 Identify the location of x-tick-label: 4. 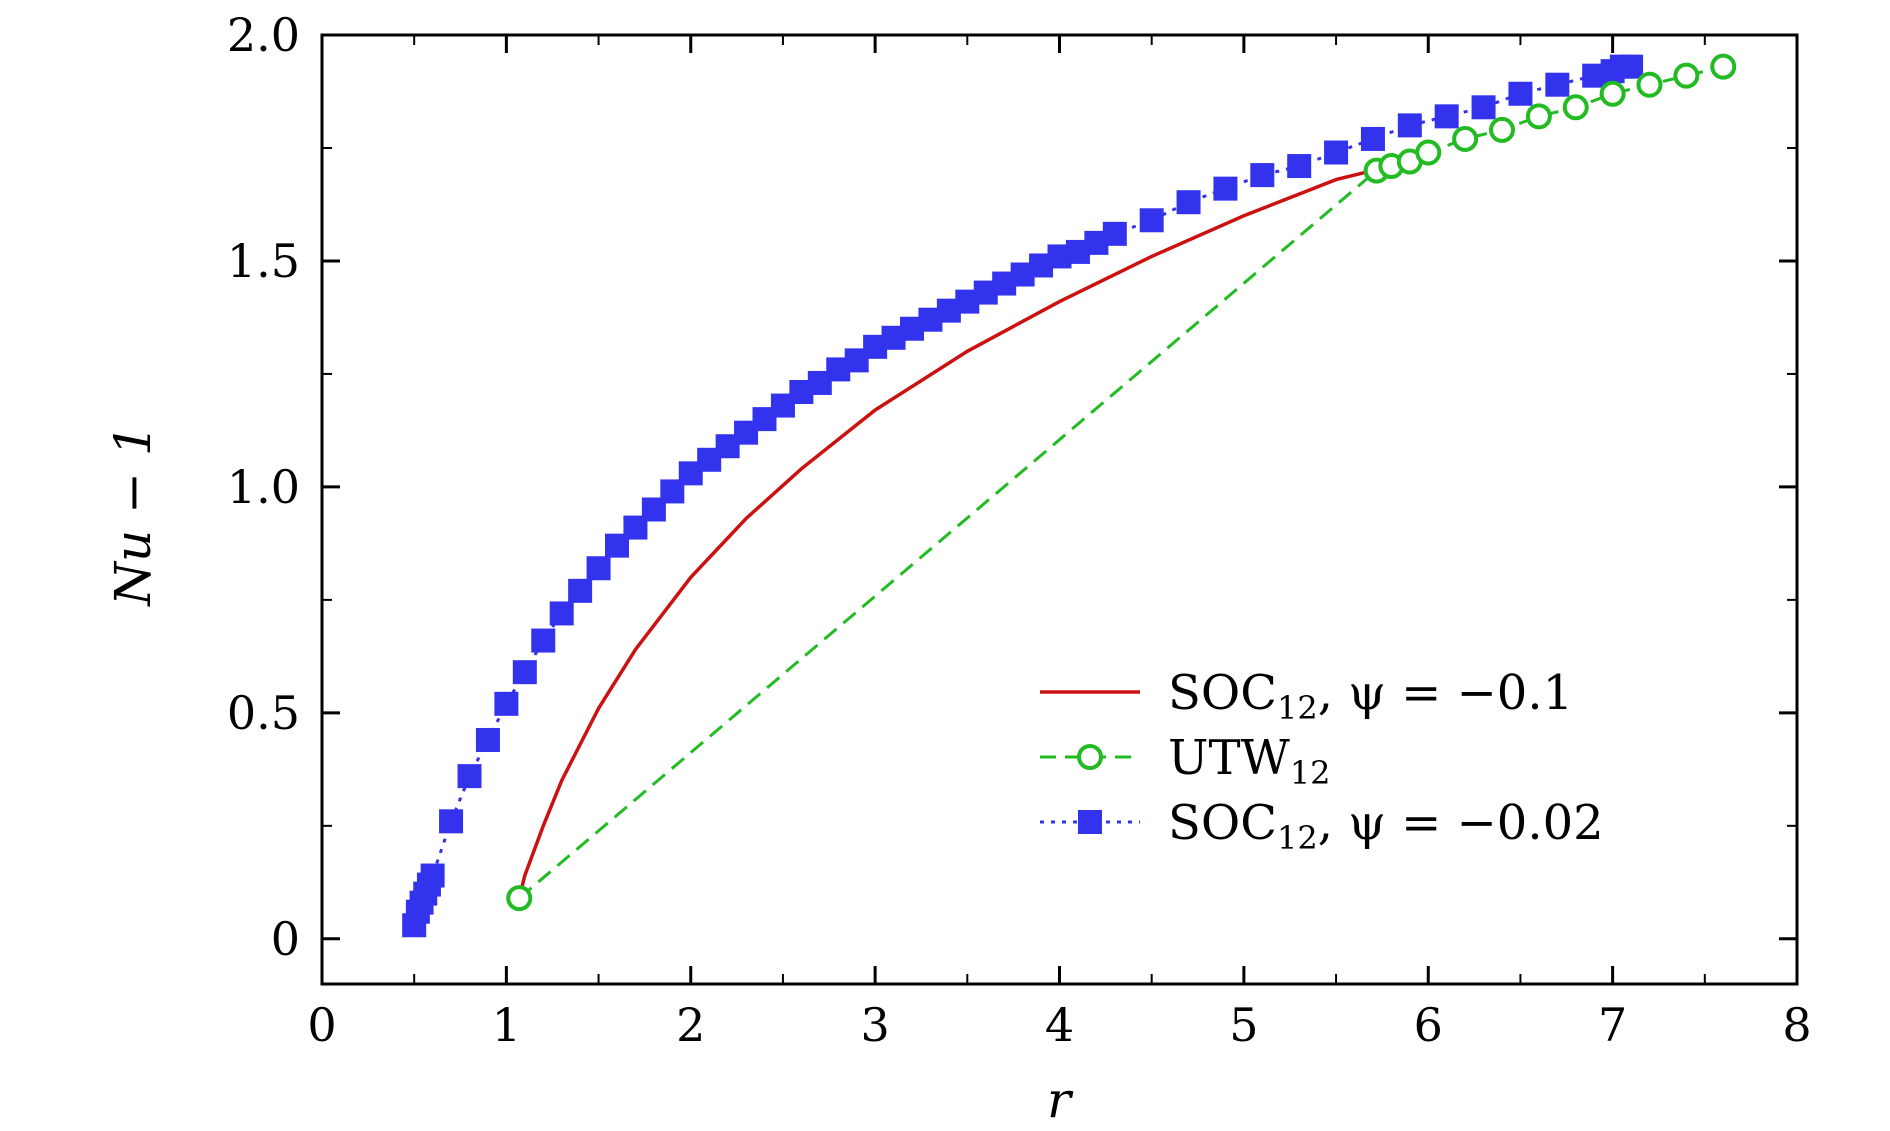
(1059, 1025).